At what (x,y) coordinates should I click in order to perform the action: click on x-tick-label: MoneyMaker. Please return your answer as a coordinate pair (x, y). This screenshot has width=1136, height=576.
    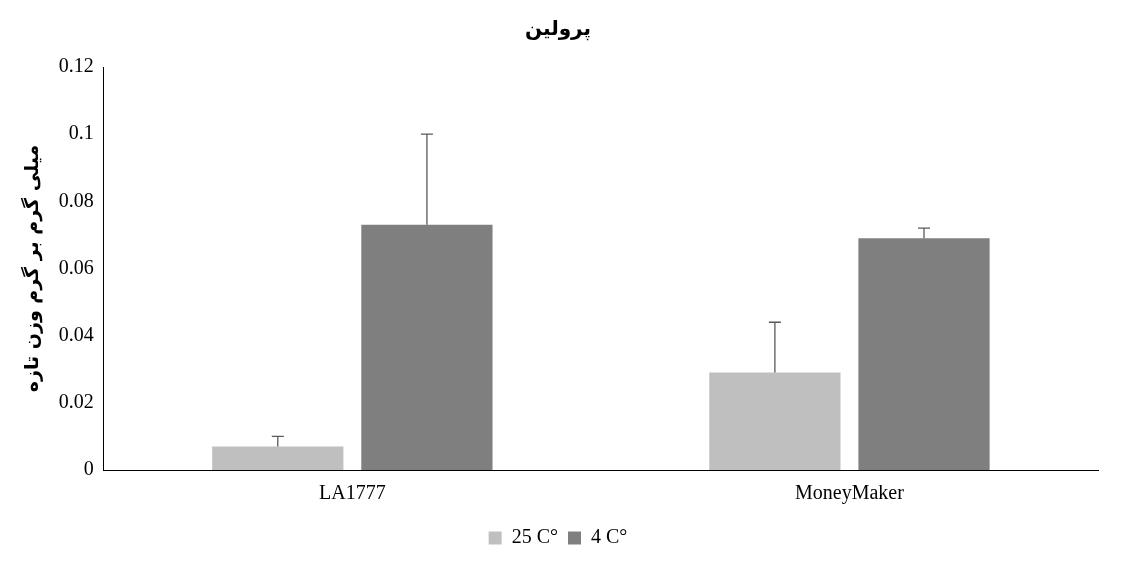
    Looking at the image, I should click on (850, 493).